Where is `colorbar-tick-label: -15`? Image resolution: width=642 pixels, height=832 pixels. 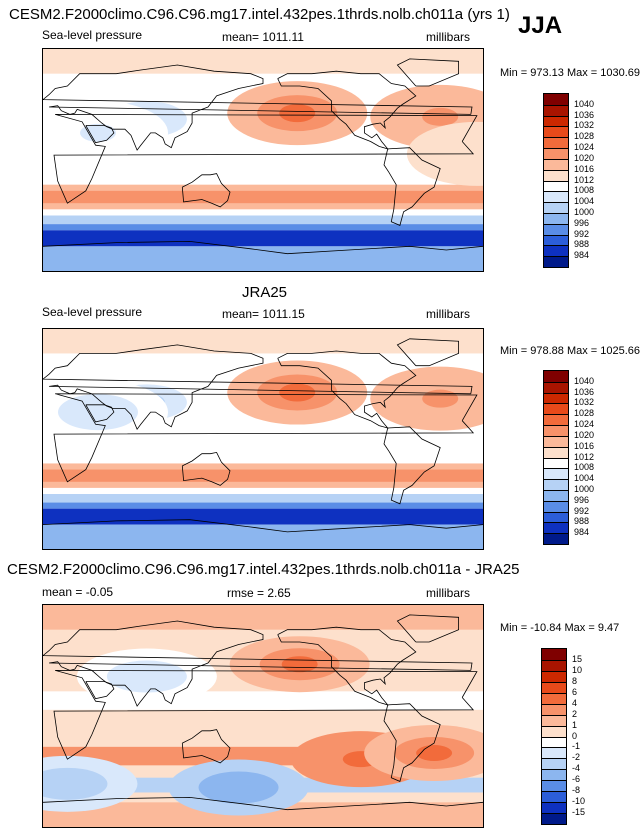
colorbar-tick-label: -15 is located at coordinates (579, 812).